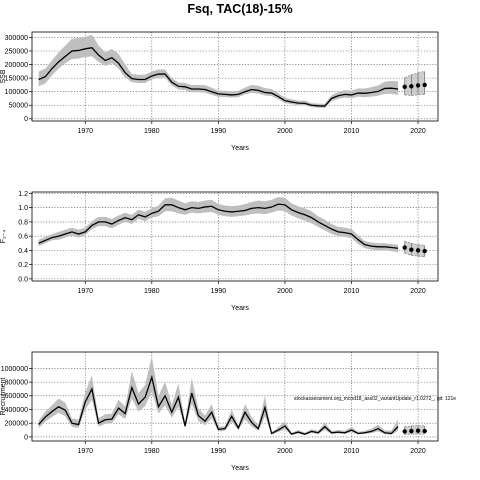  What do you see at coordinates (414, 74) in the screenshot?
I see `projection-upper-line` at bounding box center [414, 74].